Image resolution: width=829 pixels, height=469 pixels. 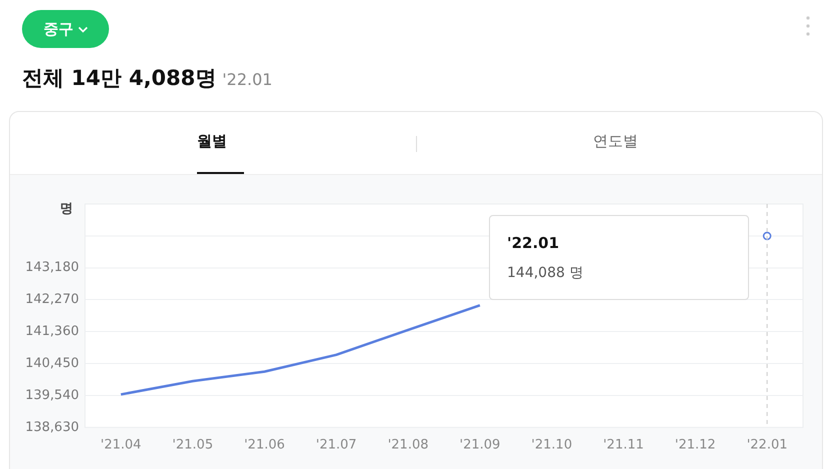 What do you see at coordinates (695, 445) in the screenshot?
I see `x-tick-label: '21.12` at bounding box center [695, 445].